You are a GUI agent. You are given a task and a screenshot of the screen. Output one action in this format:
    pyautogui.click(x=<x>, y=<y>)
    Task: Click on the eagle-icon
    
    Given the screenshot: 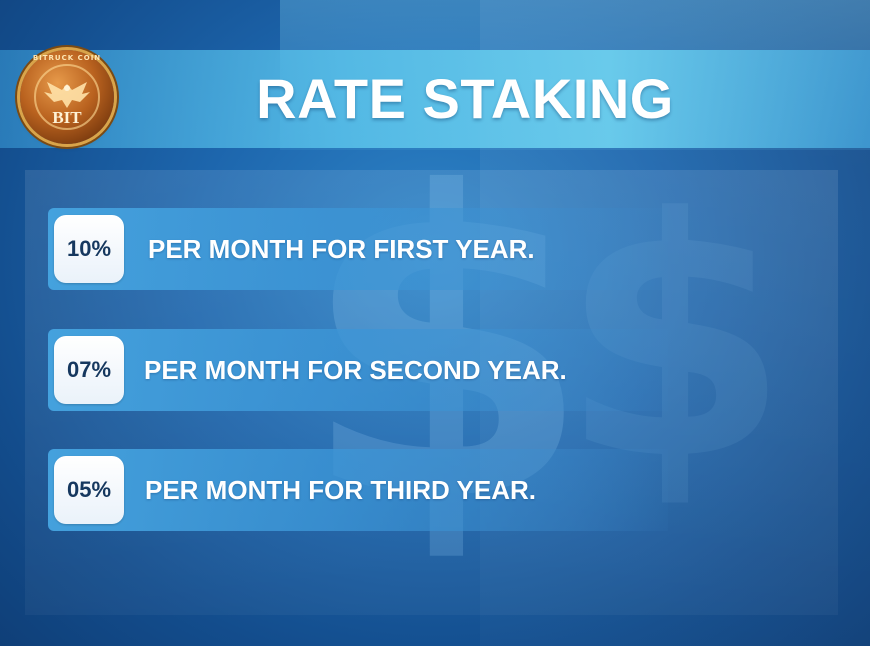 What is the action you would take?
    pyautogui.click(x=67, y=95)
    